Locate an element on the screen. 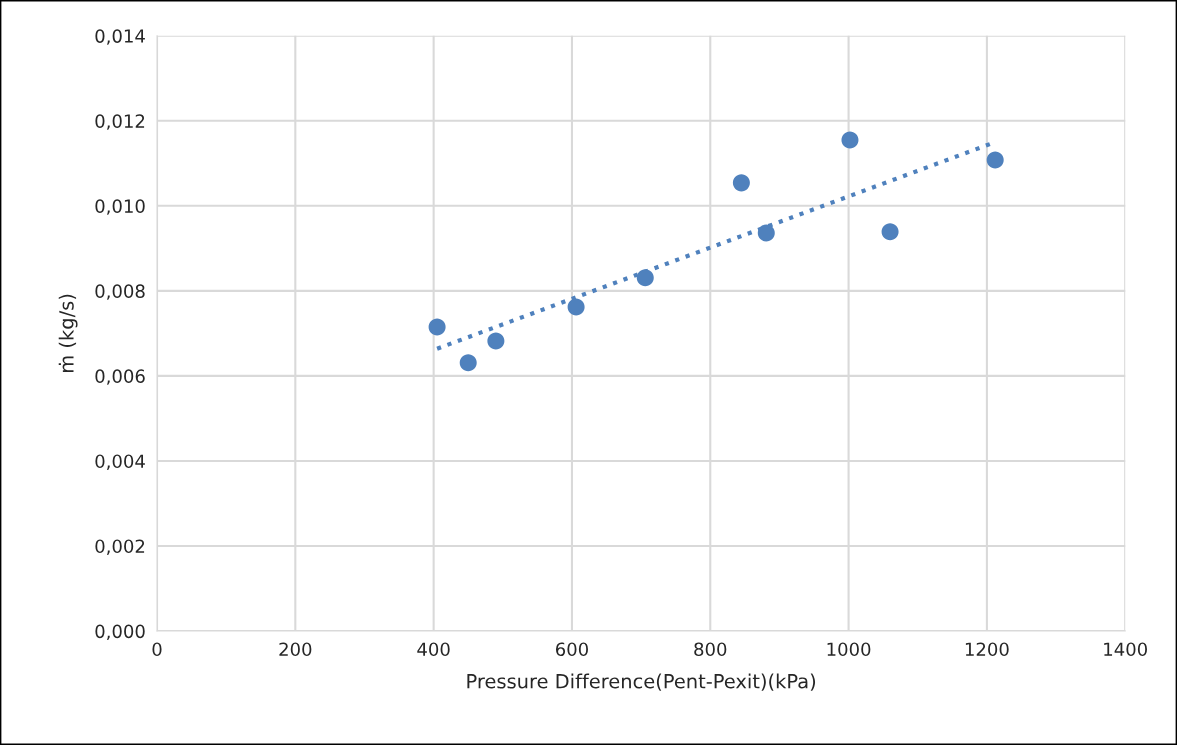 The height and width of the screenshot is (745, 1177). x-axis-title: Pressure Difference(Pent-Pexit)(kPa) is located at coordinates (641, 682).